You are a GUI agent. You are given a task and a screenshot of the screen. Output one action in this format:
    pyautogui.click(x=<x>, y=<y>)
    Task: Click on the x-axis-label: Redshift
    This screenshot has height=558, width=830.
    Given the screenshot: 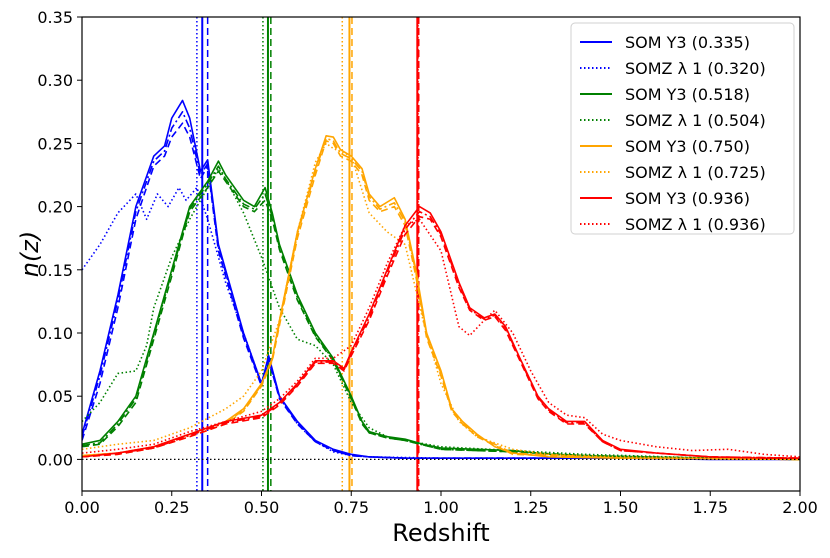 What is the action you would take?
    pyautogui.click(x=440, y=533)
    